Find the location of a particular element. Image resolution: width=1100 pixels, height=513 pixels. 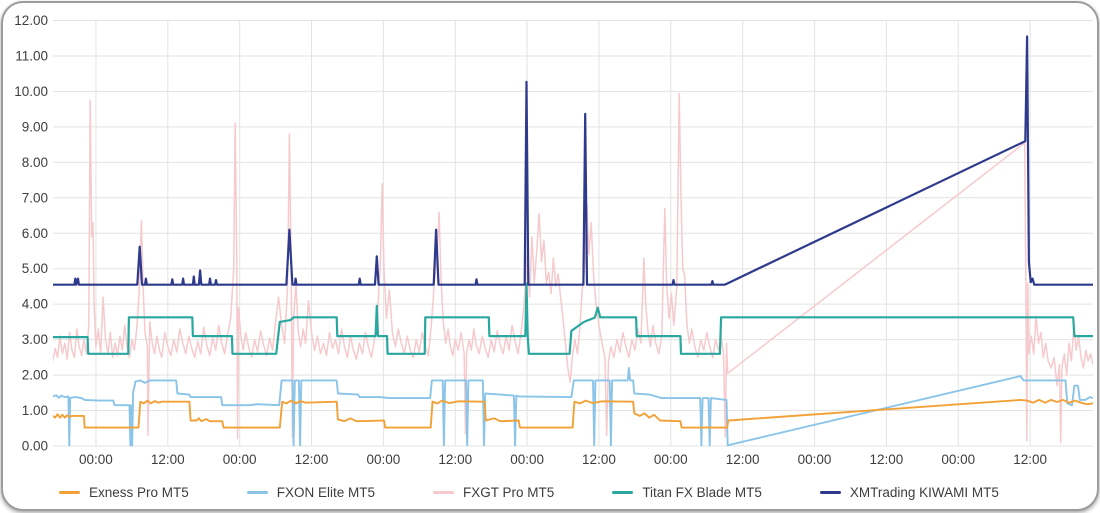

legend-item-exness-pro-mt5: Exness Pro MT5 is located at coordinates (124, 492).